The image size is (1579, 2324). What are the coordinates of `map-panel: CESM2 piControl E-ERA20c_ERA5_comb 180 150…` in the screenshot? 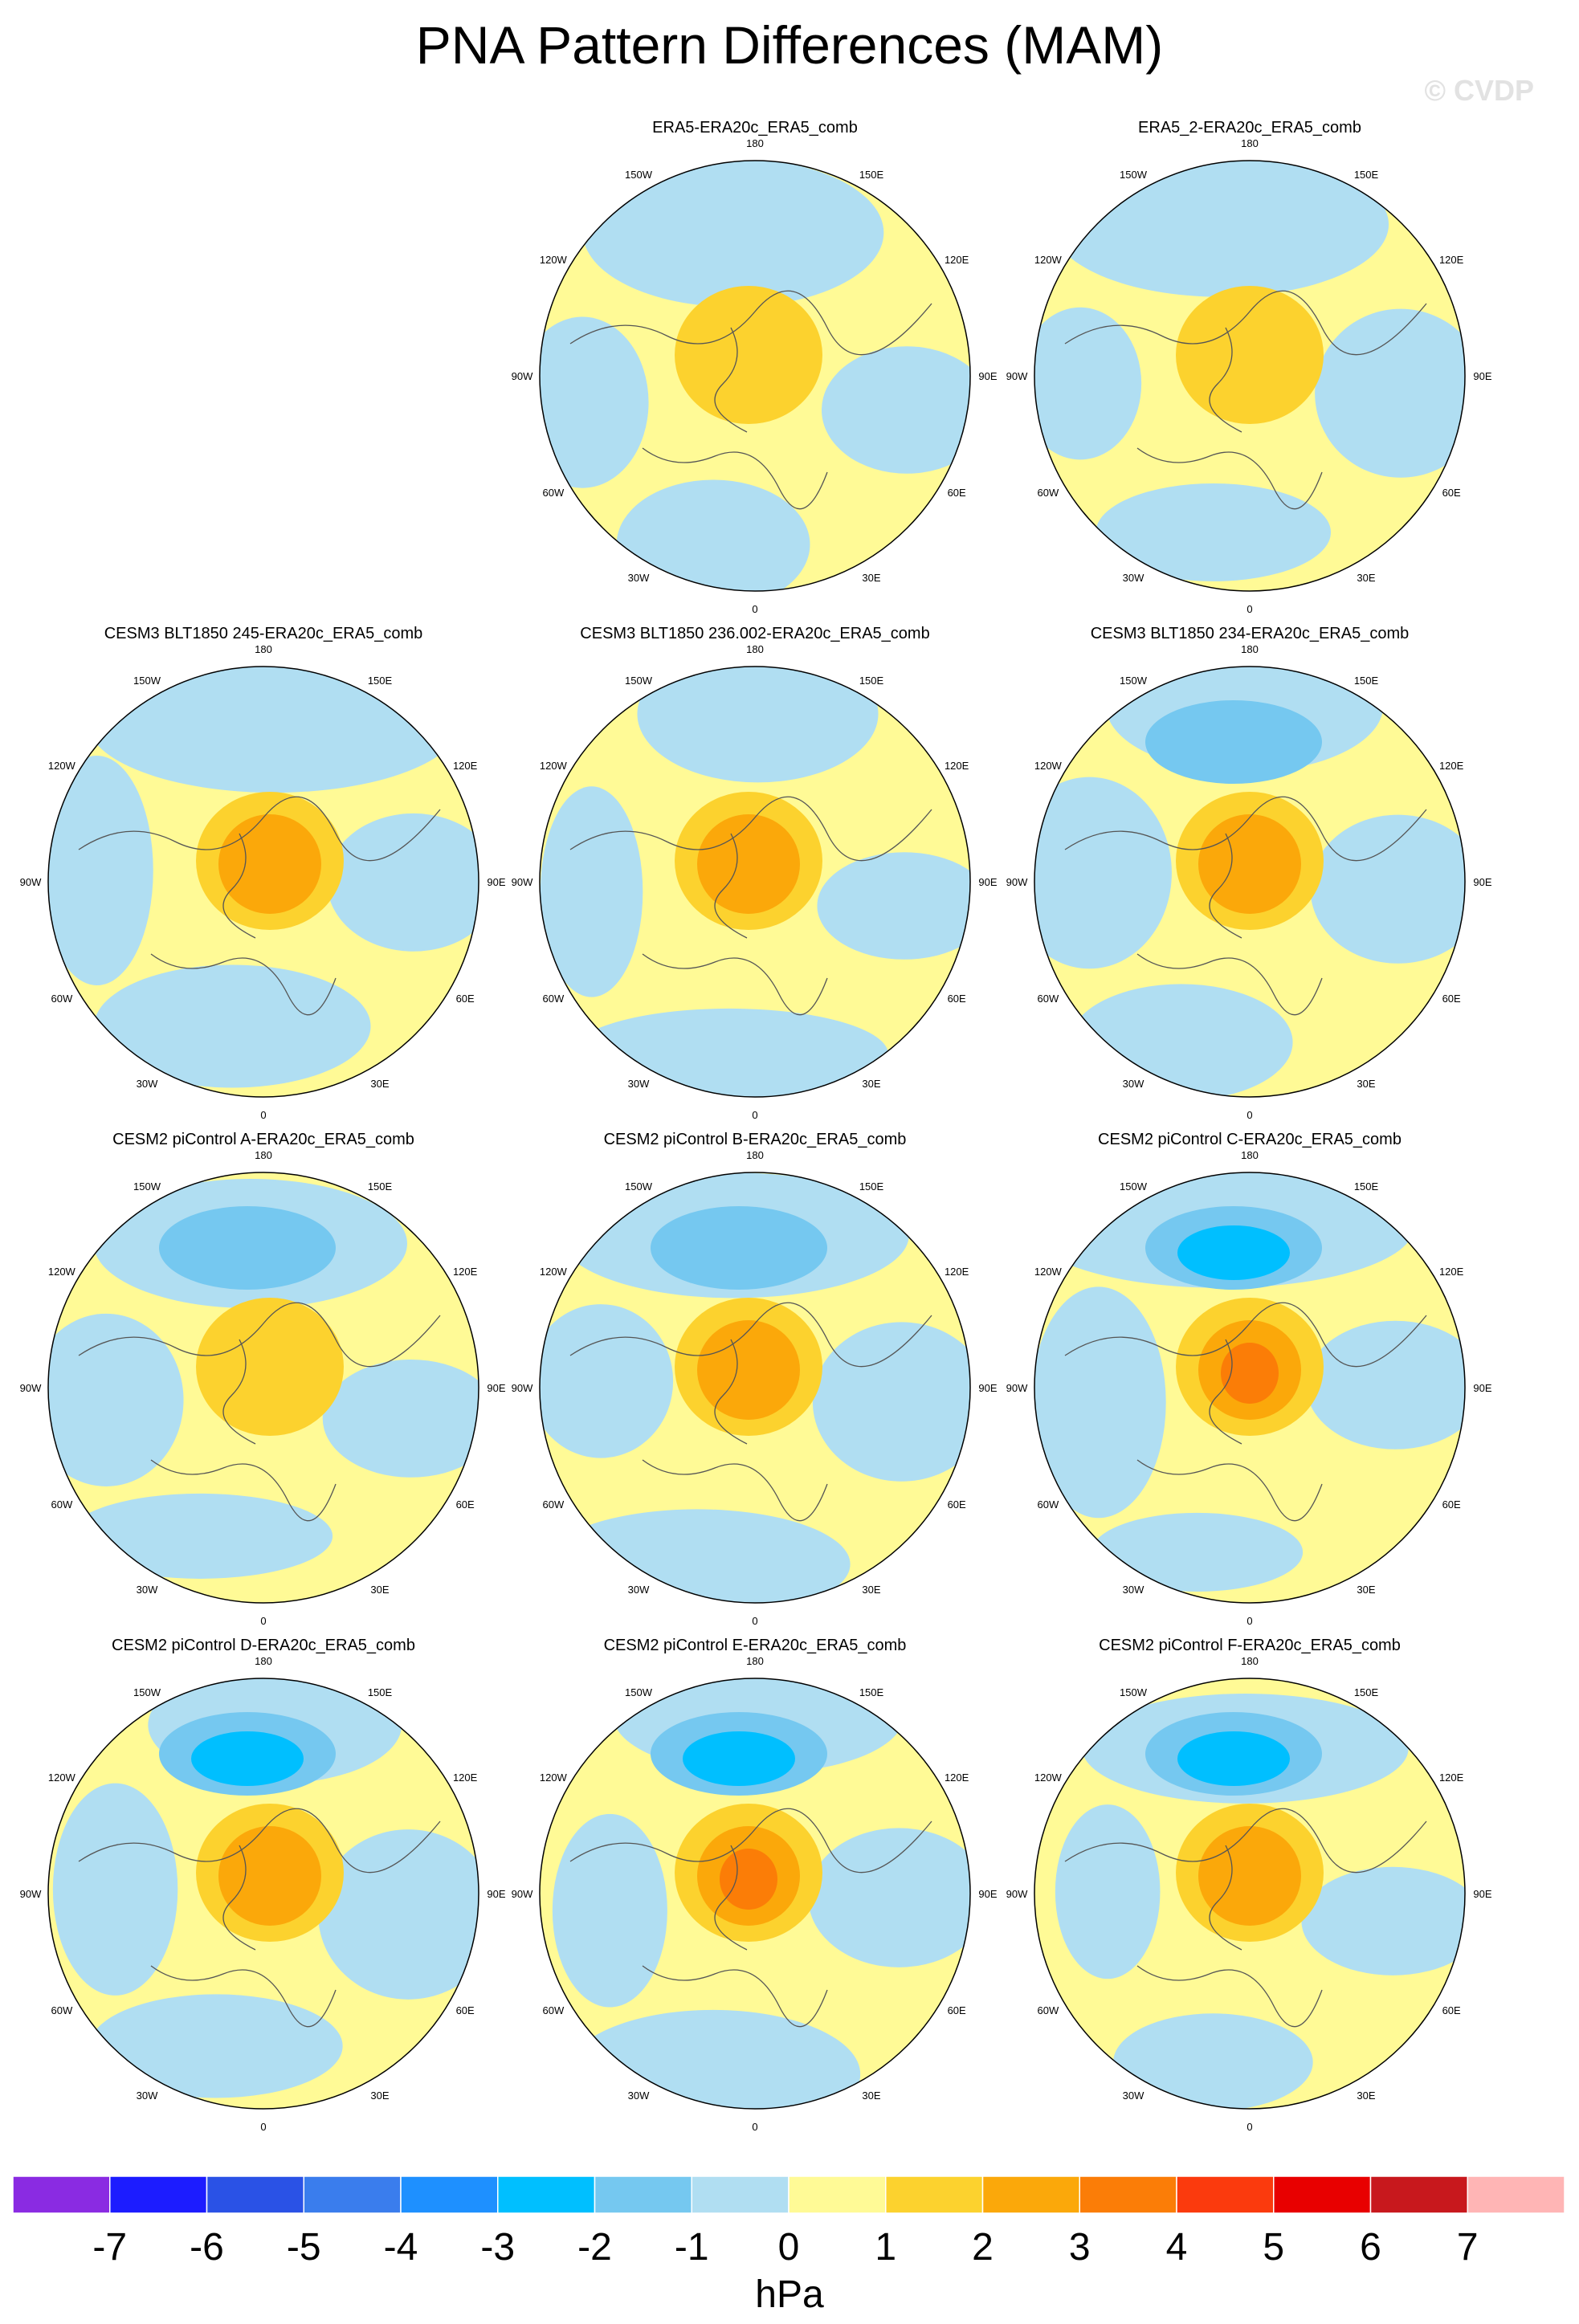 It's located at (755, 1890).